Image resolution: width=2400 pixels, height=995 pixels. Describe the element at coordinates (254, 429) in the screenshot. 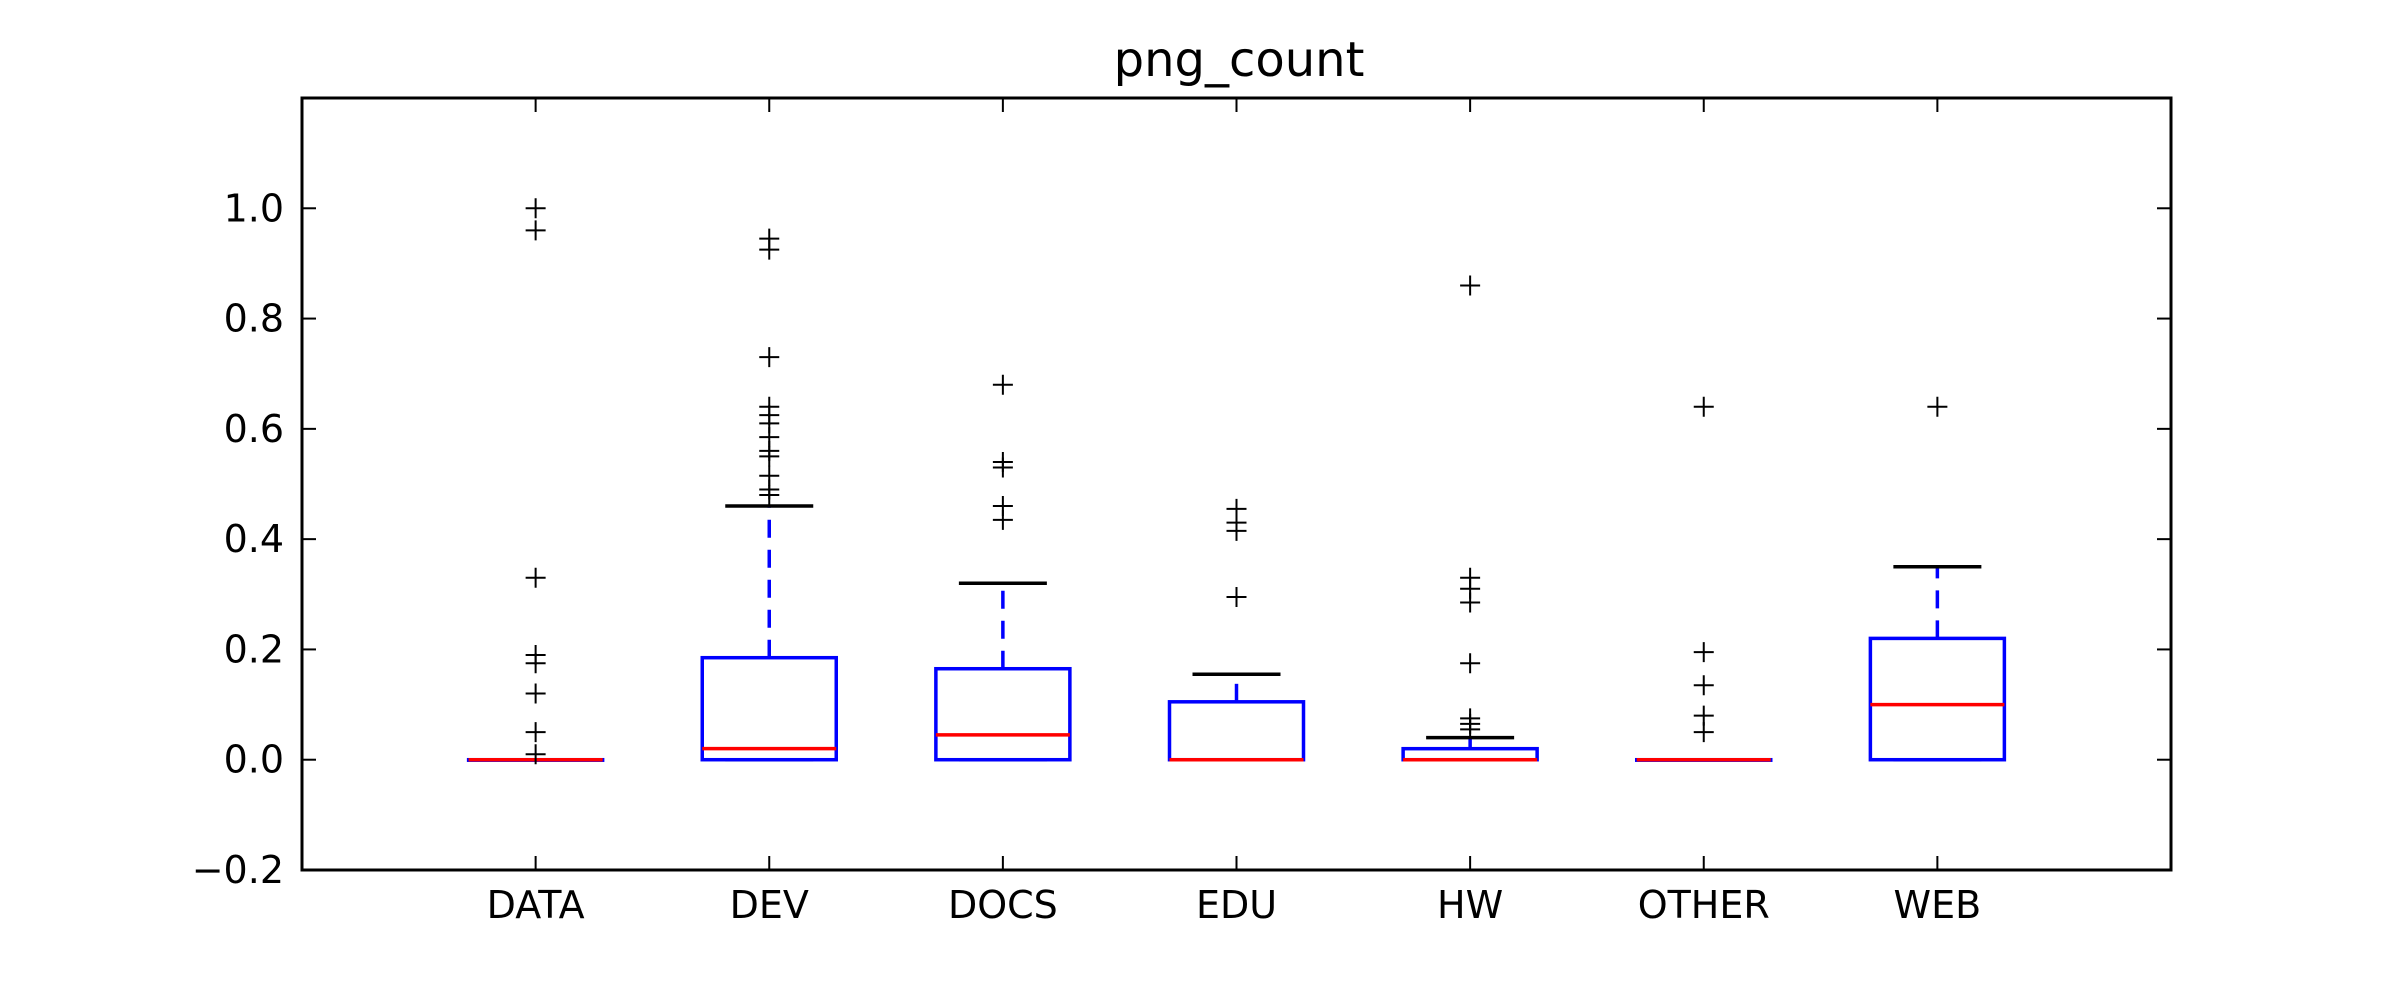

I see `y-tick-label: 0.6` at that location.